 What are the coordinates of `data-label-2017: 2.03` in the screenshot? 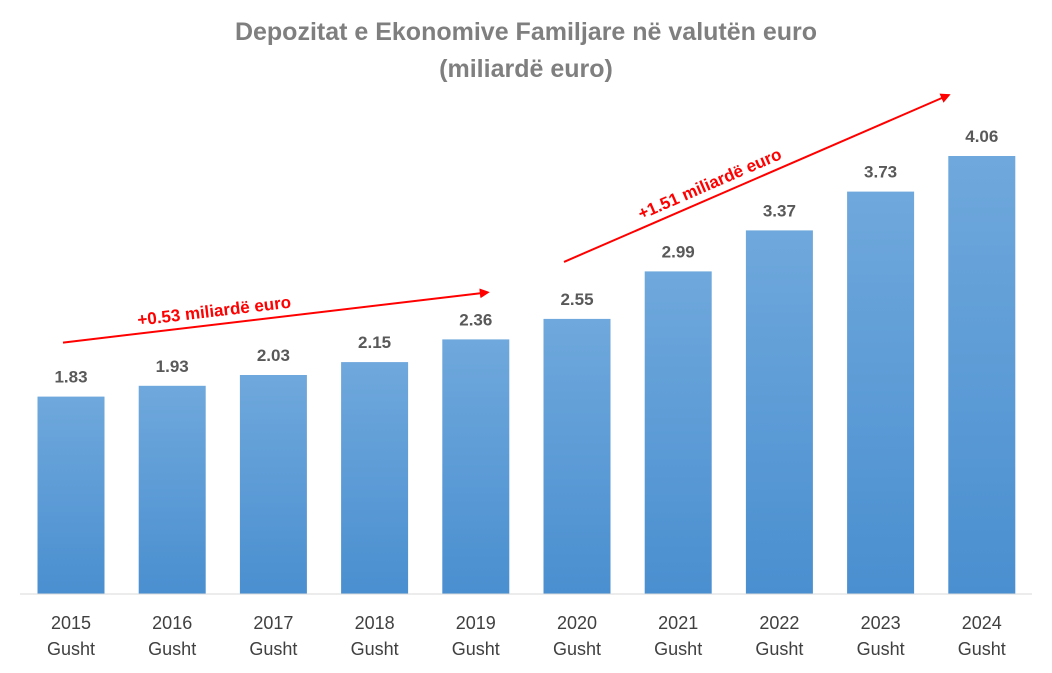 It's located at (273, 355).